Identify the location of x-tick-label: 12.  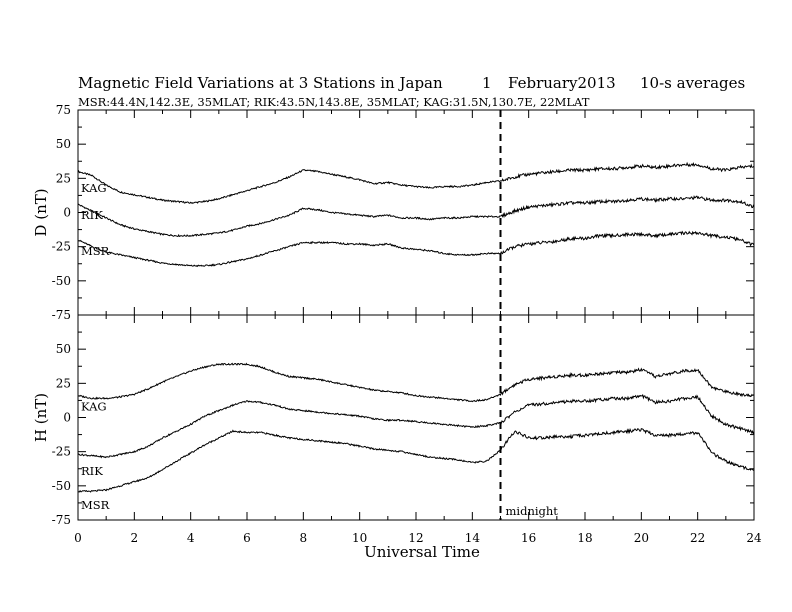
(415, 538).